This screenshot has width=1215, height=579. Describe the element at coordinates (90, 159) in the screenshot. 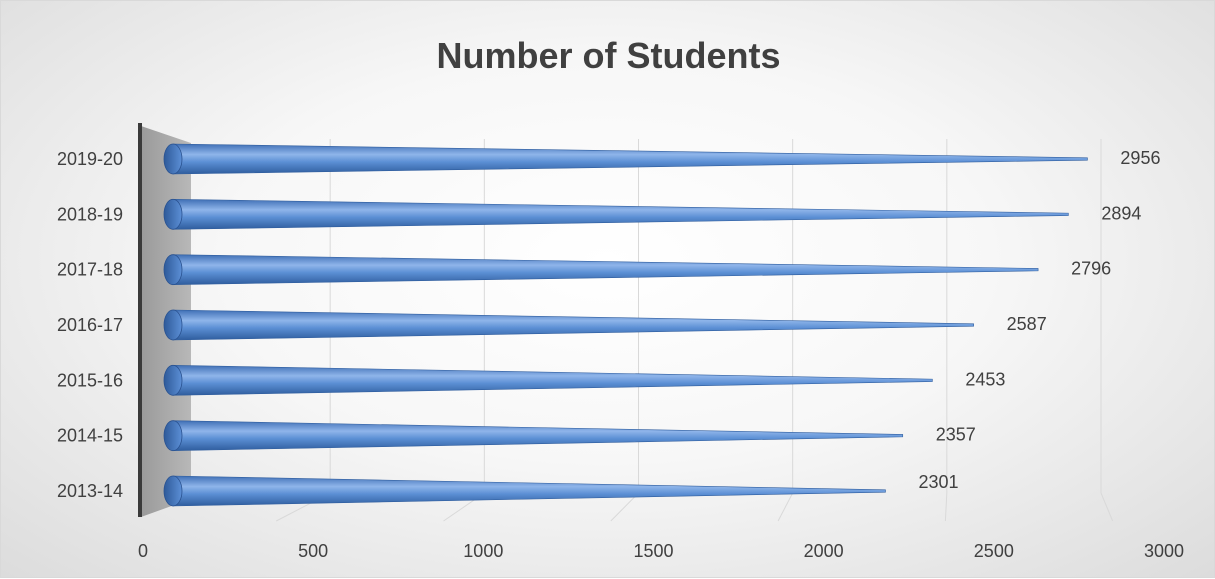

I see `y-tick-label: 2019-20` at that location.